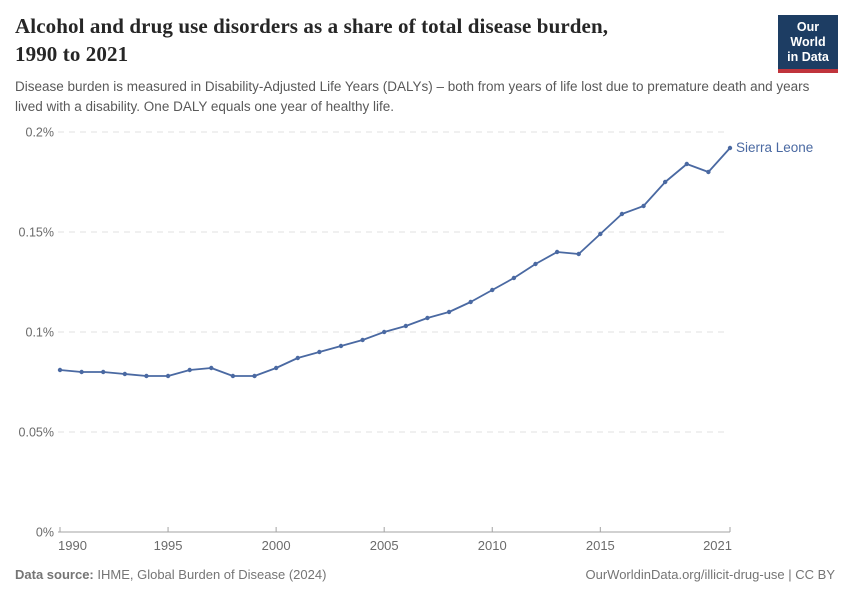 The image size is (850, 600). What do you see at coordinates (808, 57) in the screenshot?
I see `owid-logo-line2: in Data` at bounding box center [808, 57].